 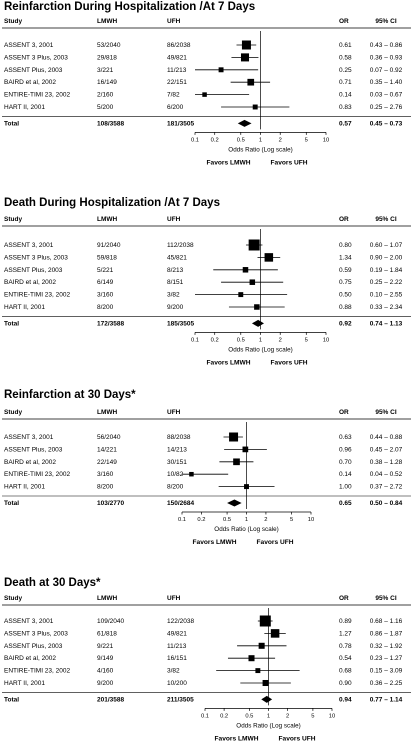 I want to click on lmwh-events: 9/200, so click(x=105, y=683).